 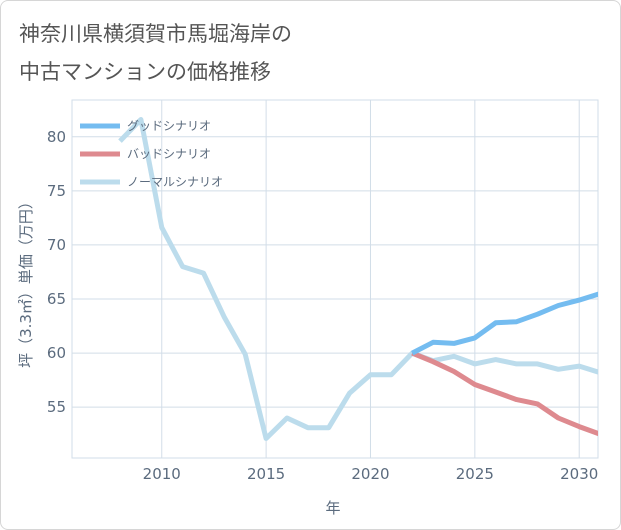 I want to click on y-tick-label: 70, so click(x=56, y=245).